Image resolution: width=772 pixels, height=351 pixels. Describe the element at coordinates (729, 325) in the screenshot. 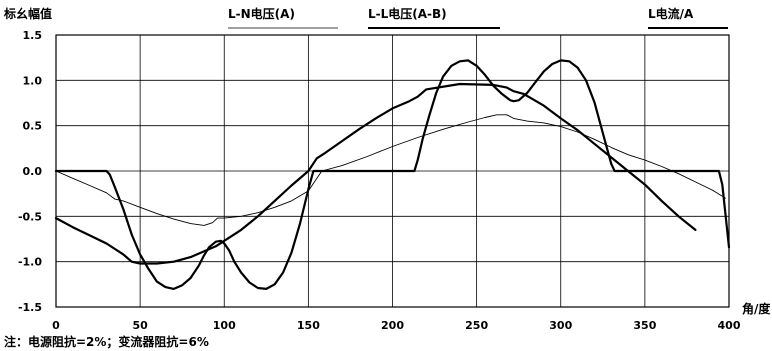

I see `x-tick-label: 400` at that location.